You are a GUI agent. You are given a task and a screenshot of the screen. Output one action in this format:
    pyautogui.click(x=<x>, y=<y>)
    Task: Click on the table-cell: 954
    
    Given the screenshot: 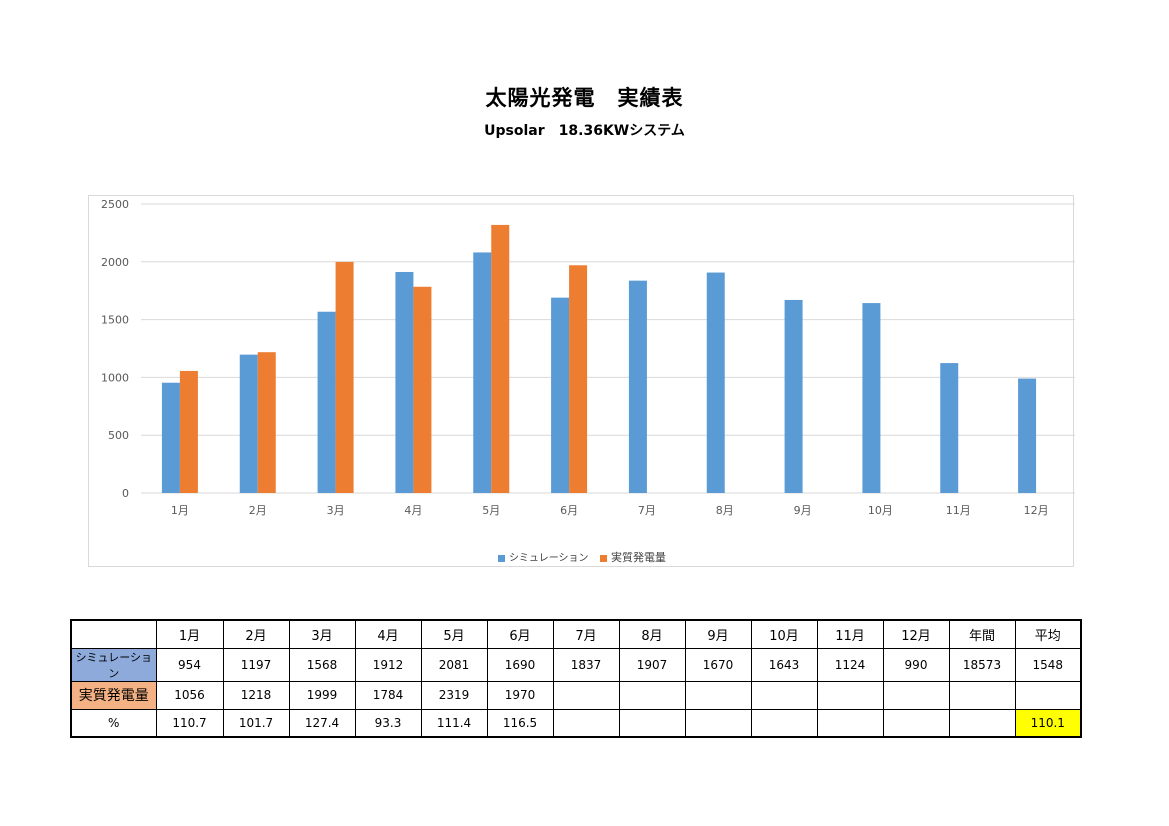 What is the action you would take?
    pyautogui.click(x=189, y=664)
    